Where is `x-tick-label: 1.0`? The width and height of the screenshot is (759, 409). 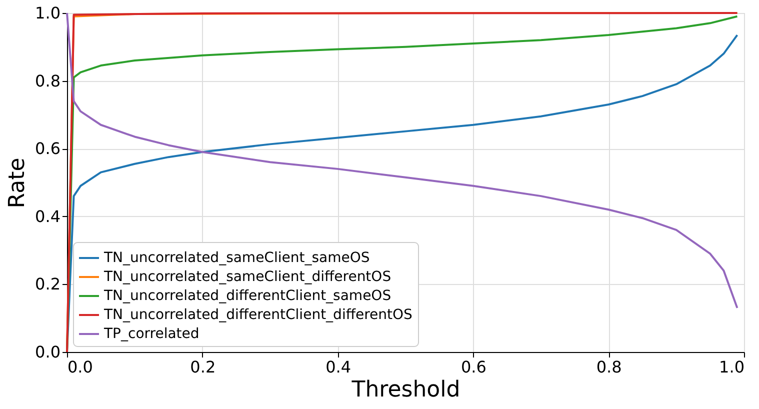 x-tick-label: 1.0 is located at coordinates (731, 367).